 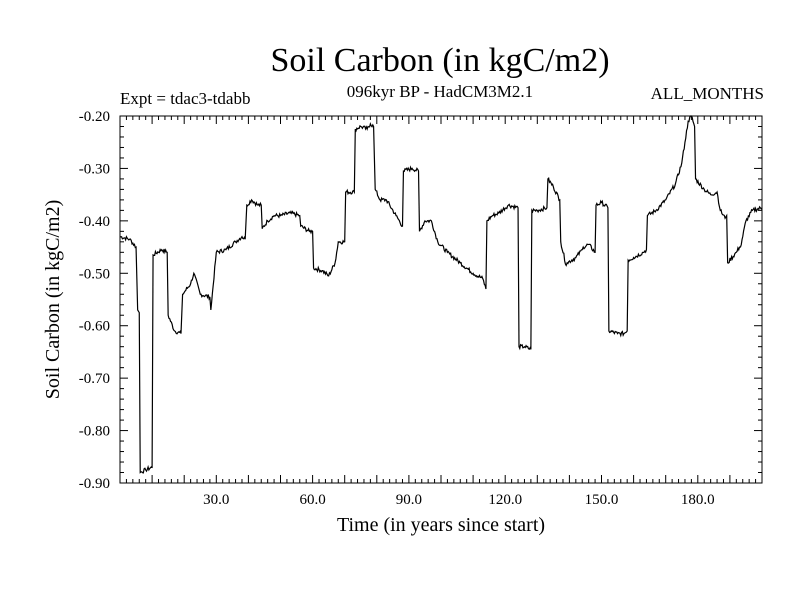 What do you see at coordinates (94, 117) in the screenshot?
I see `y-tick-label: -0.20` at bounding box center [94, 117].